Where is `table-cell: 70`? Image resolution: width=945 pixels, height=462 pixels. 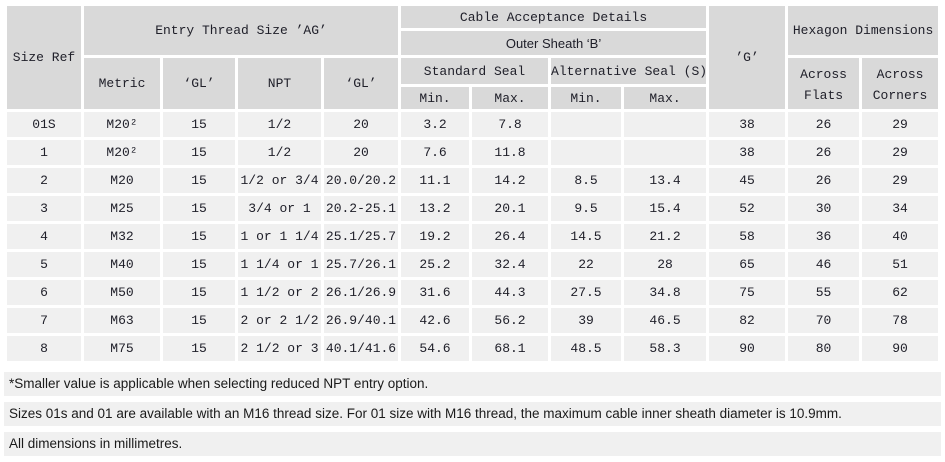
table-cell: 70 is located at coordinates (824, 320).